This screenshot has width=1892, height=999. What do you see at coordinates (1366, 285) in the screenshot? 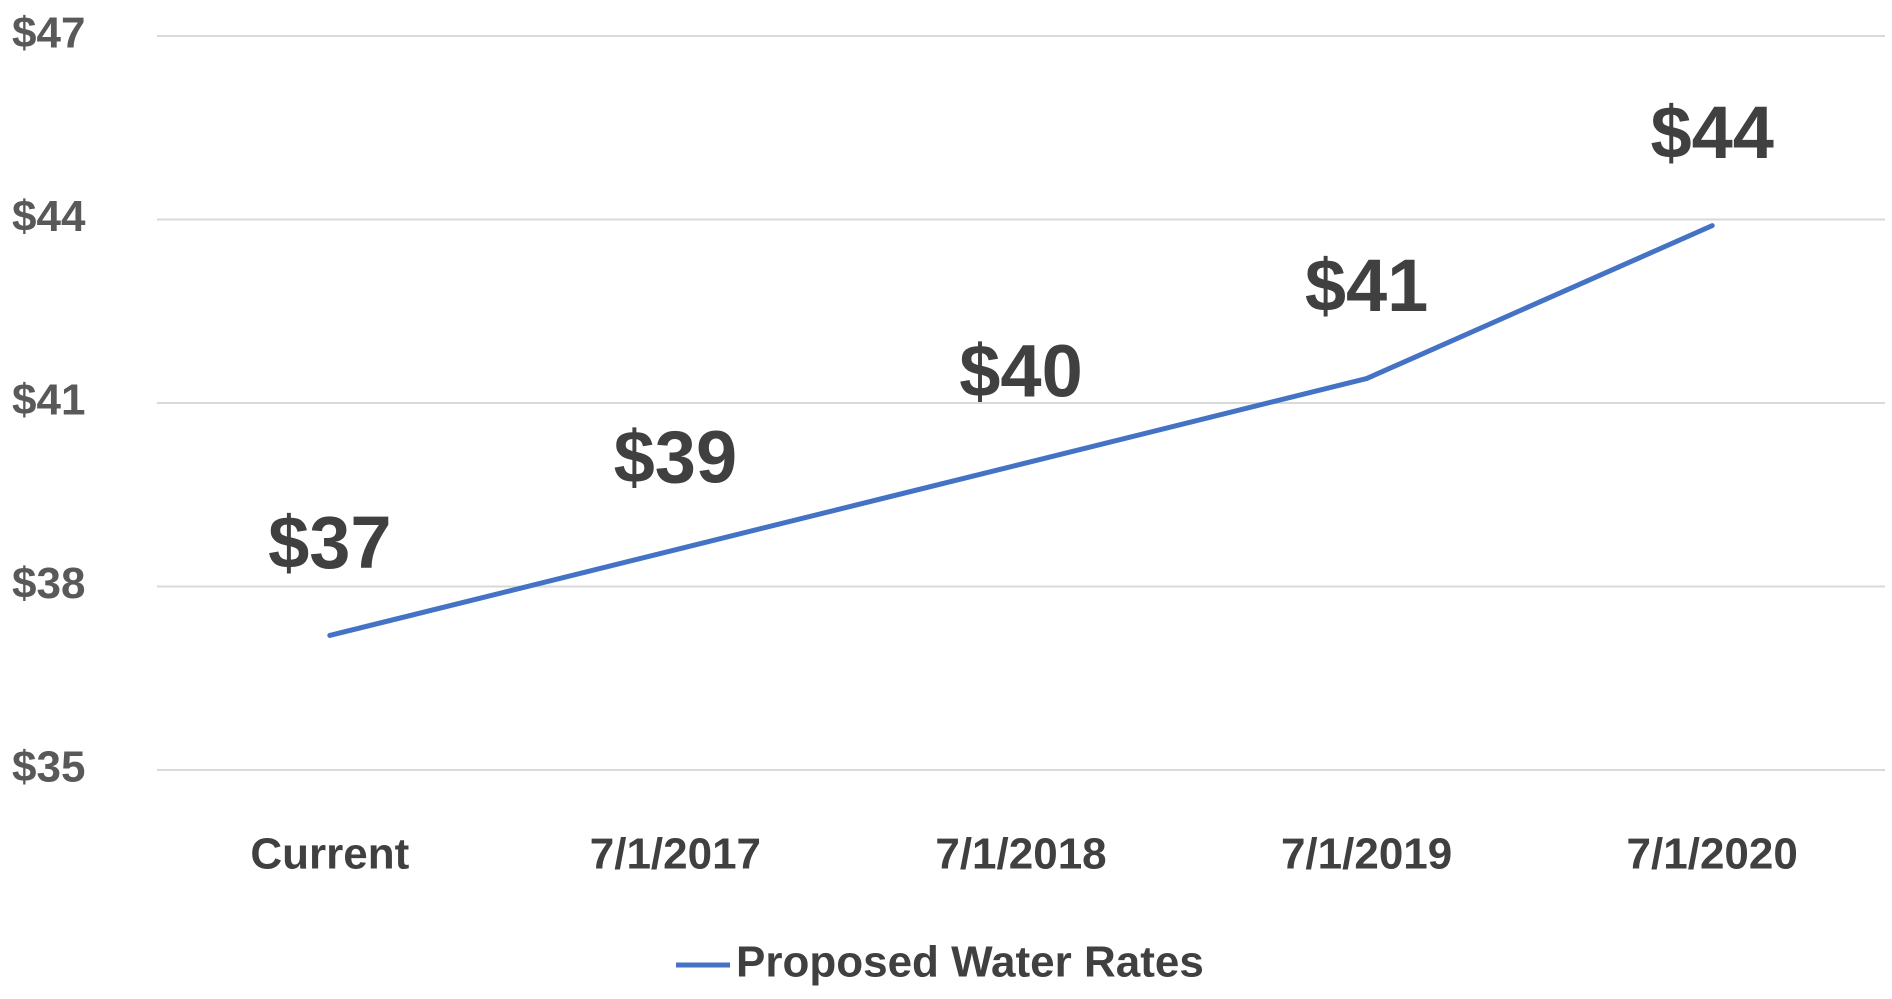
I see `data-label: $41` at bounding box center [1366, 285].